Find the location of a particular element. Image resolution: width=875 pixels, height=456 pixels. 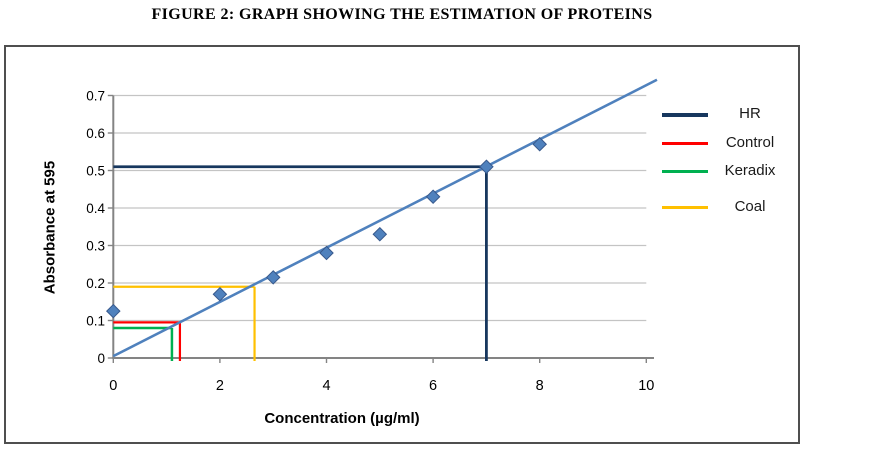

legend-label-keradix: Keradix is located at coordinates (750, 170).